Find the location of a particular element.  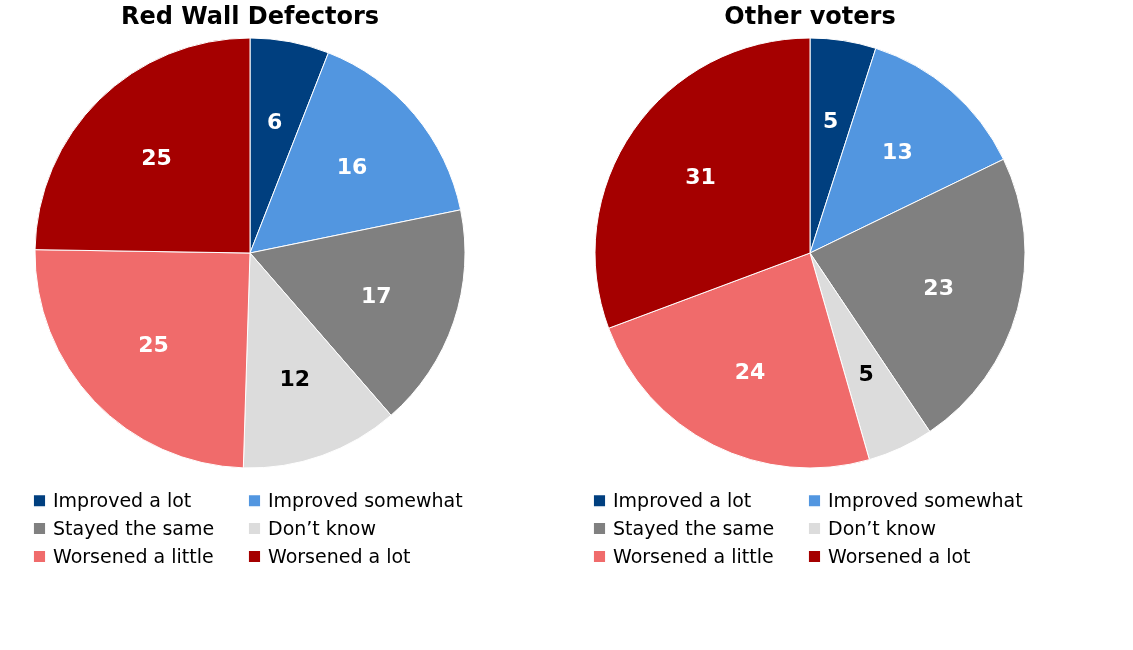

data-label: 24 is located at coordinates (750, 372).